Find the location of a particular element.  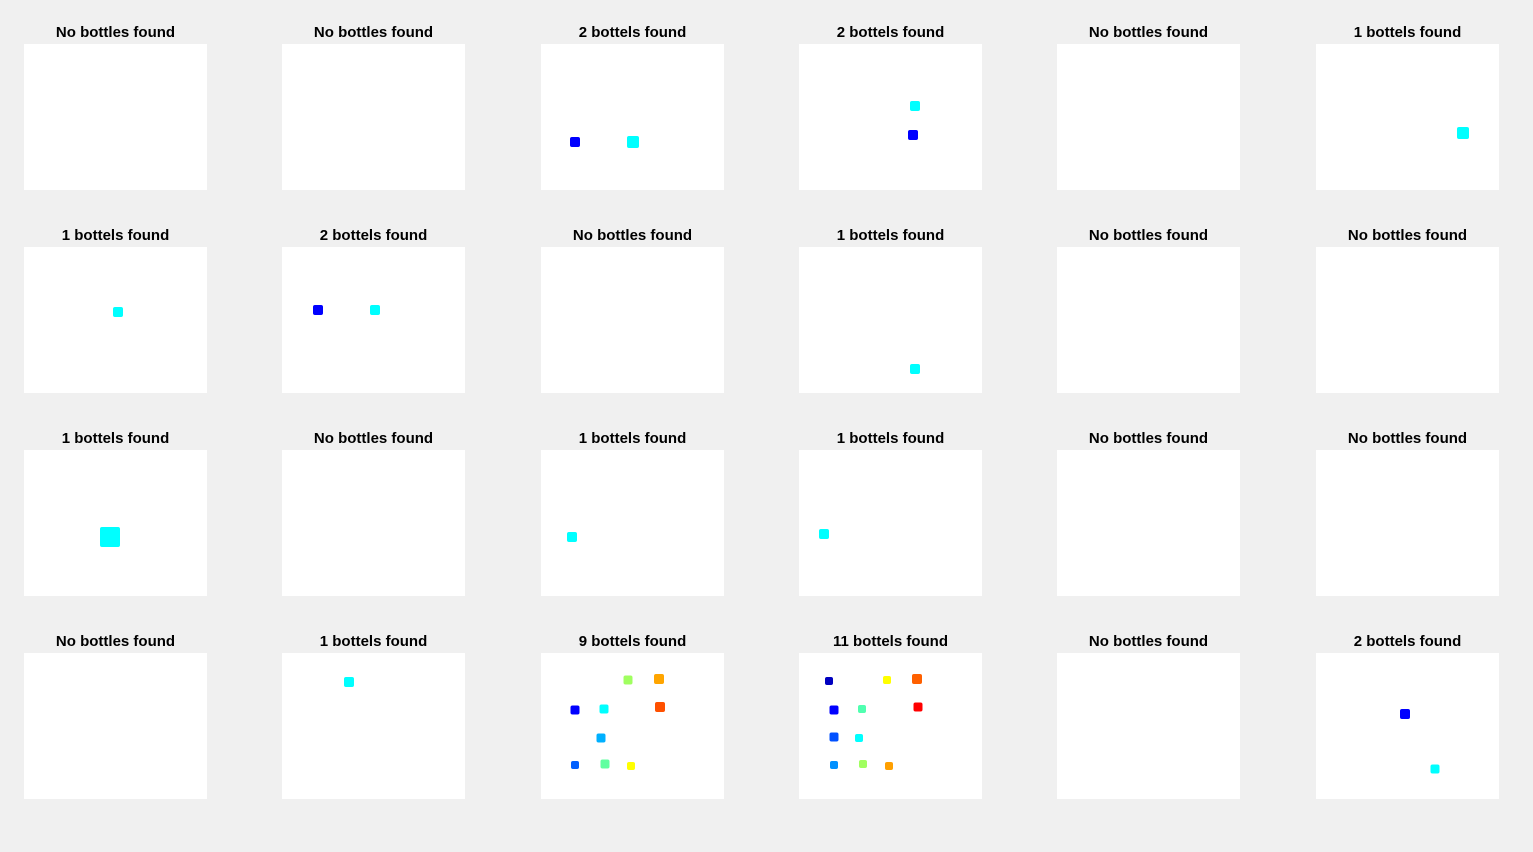

panel-title: 11 bottels found is located at coordinates (890, 641).